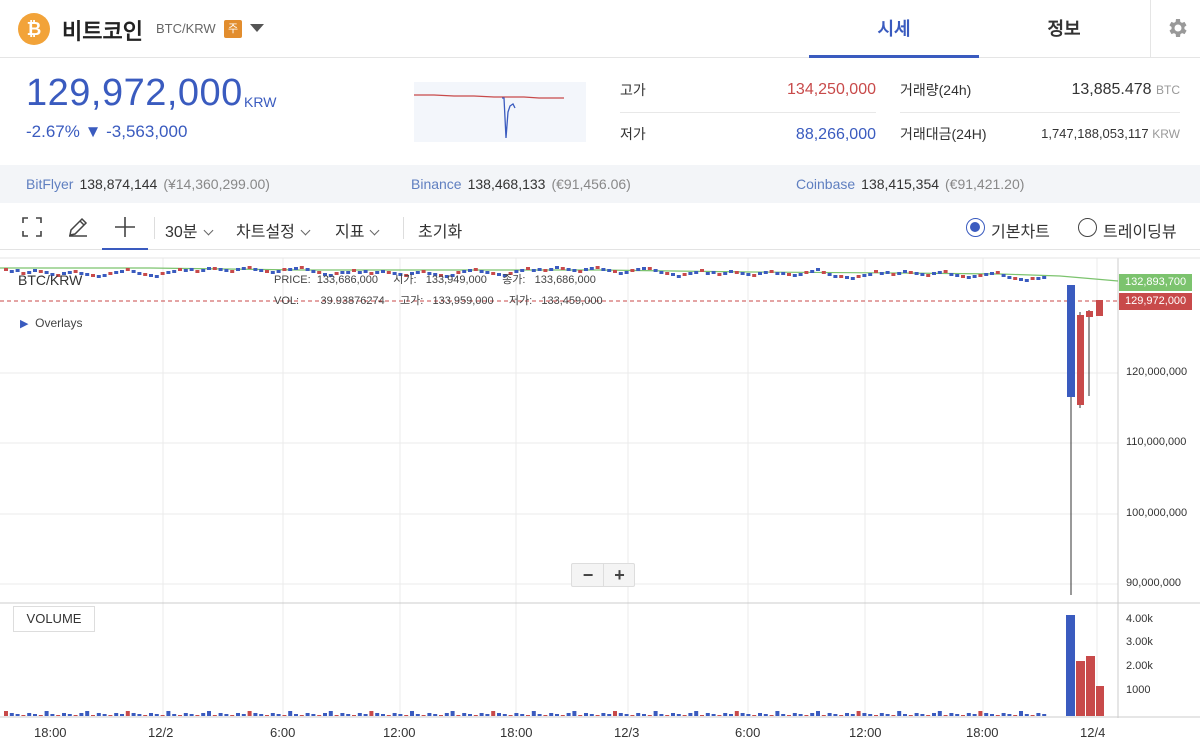  Describe the element at coordinates (565, 280) in the screenshot. I see `close-legend-value: 133,686,000` at that location.